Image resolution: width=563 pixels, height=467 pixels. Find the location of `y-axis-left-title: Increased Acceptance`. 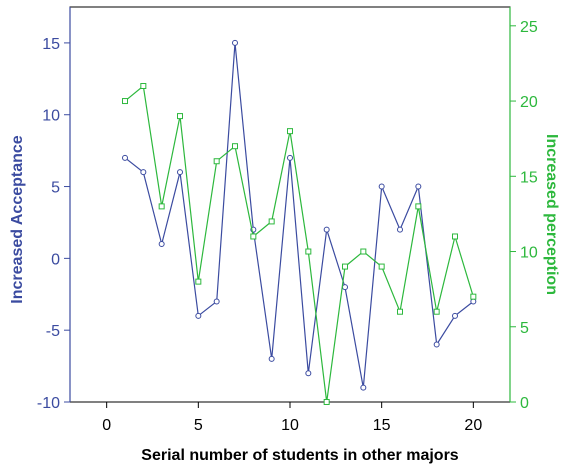

y-axis-left-title: Increased Acceptance is located at coordinates (17, 219).